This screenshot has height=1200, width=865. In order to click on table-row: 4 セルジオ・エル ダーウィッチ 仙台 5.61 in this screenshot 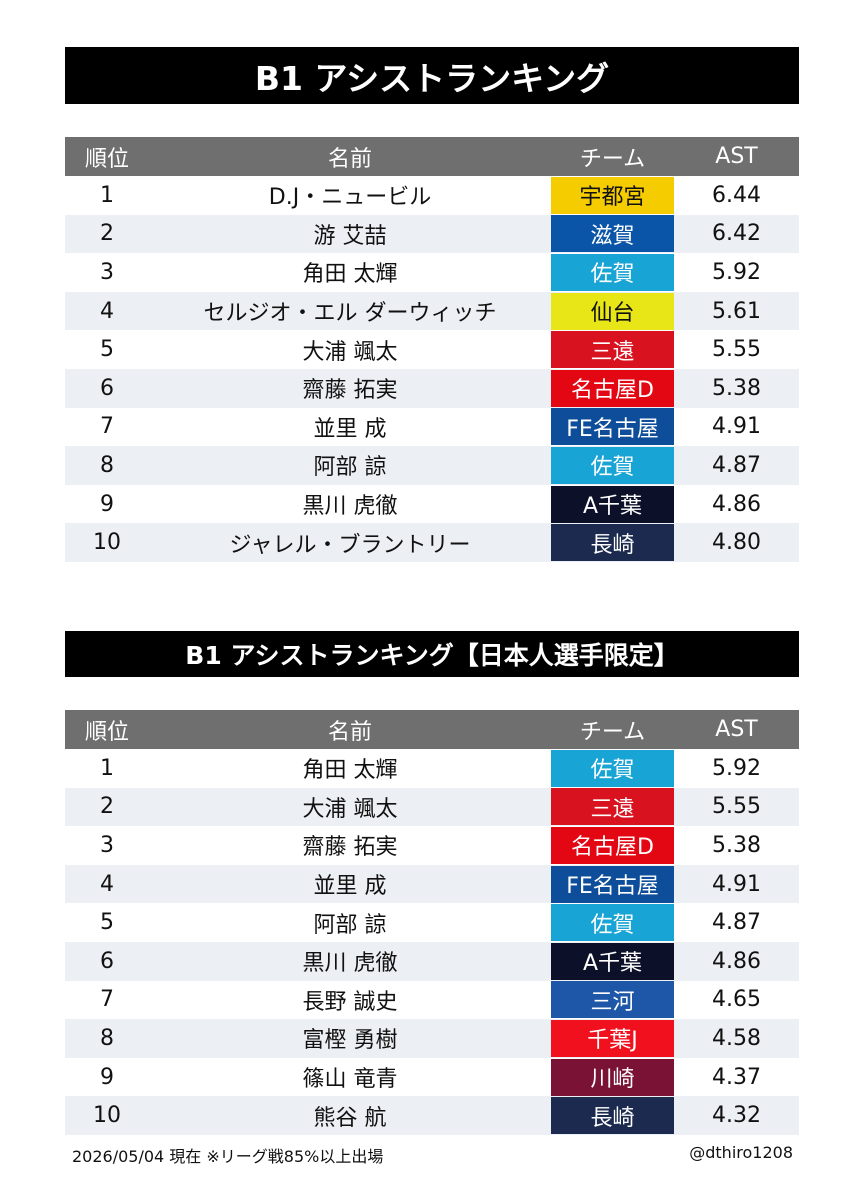, I will do `click(432, 311)`.